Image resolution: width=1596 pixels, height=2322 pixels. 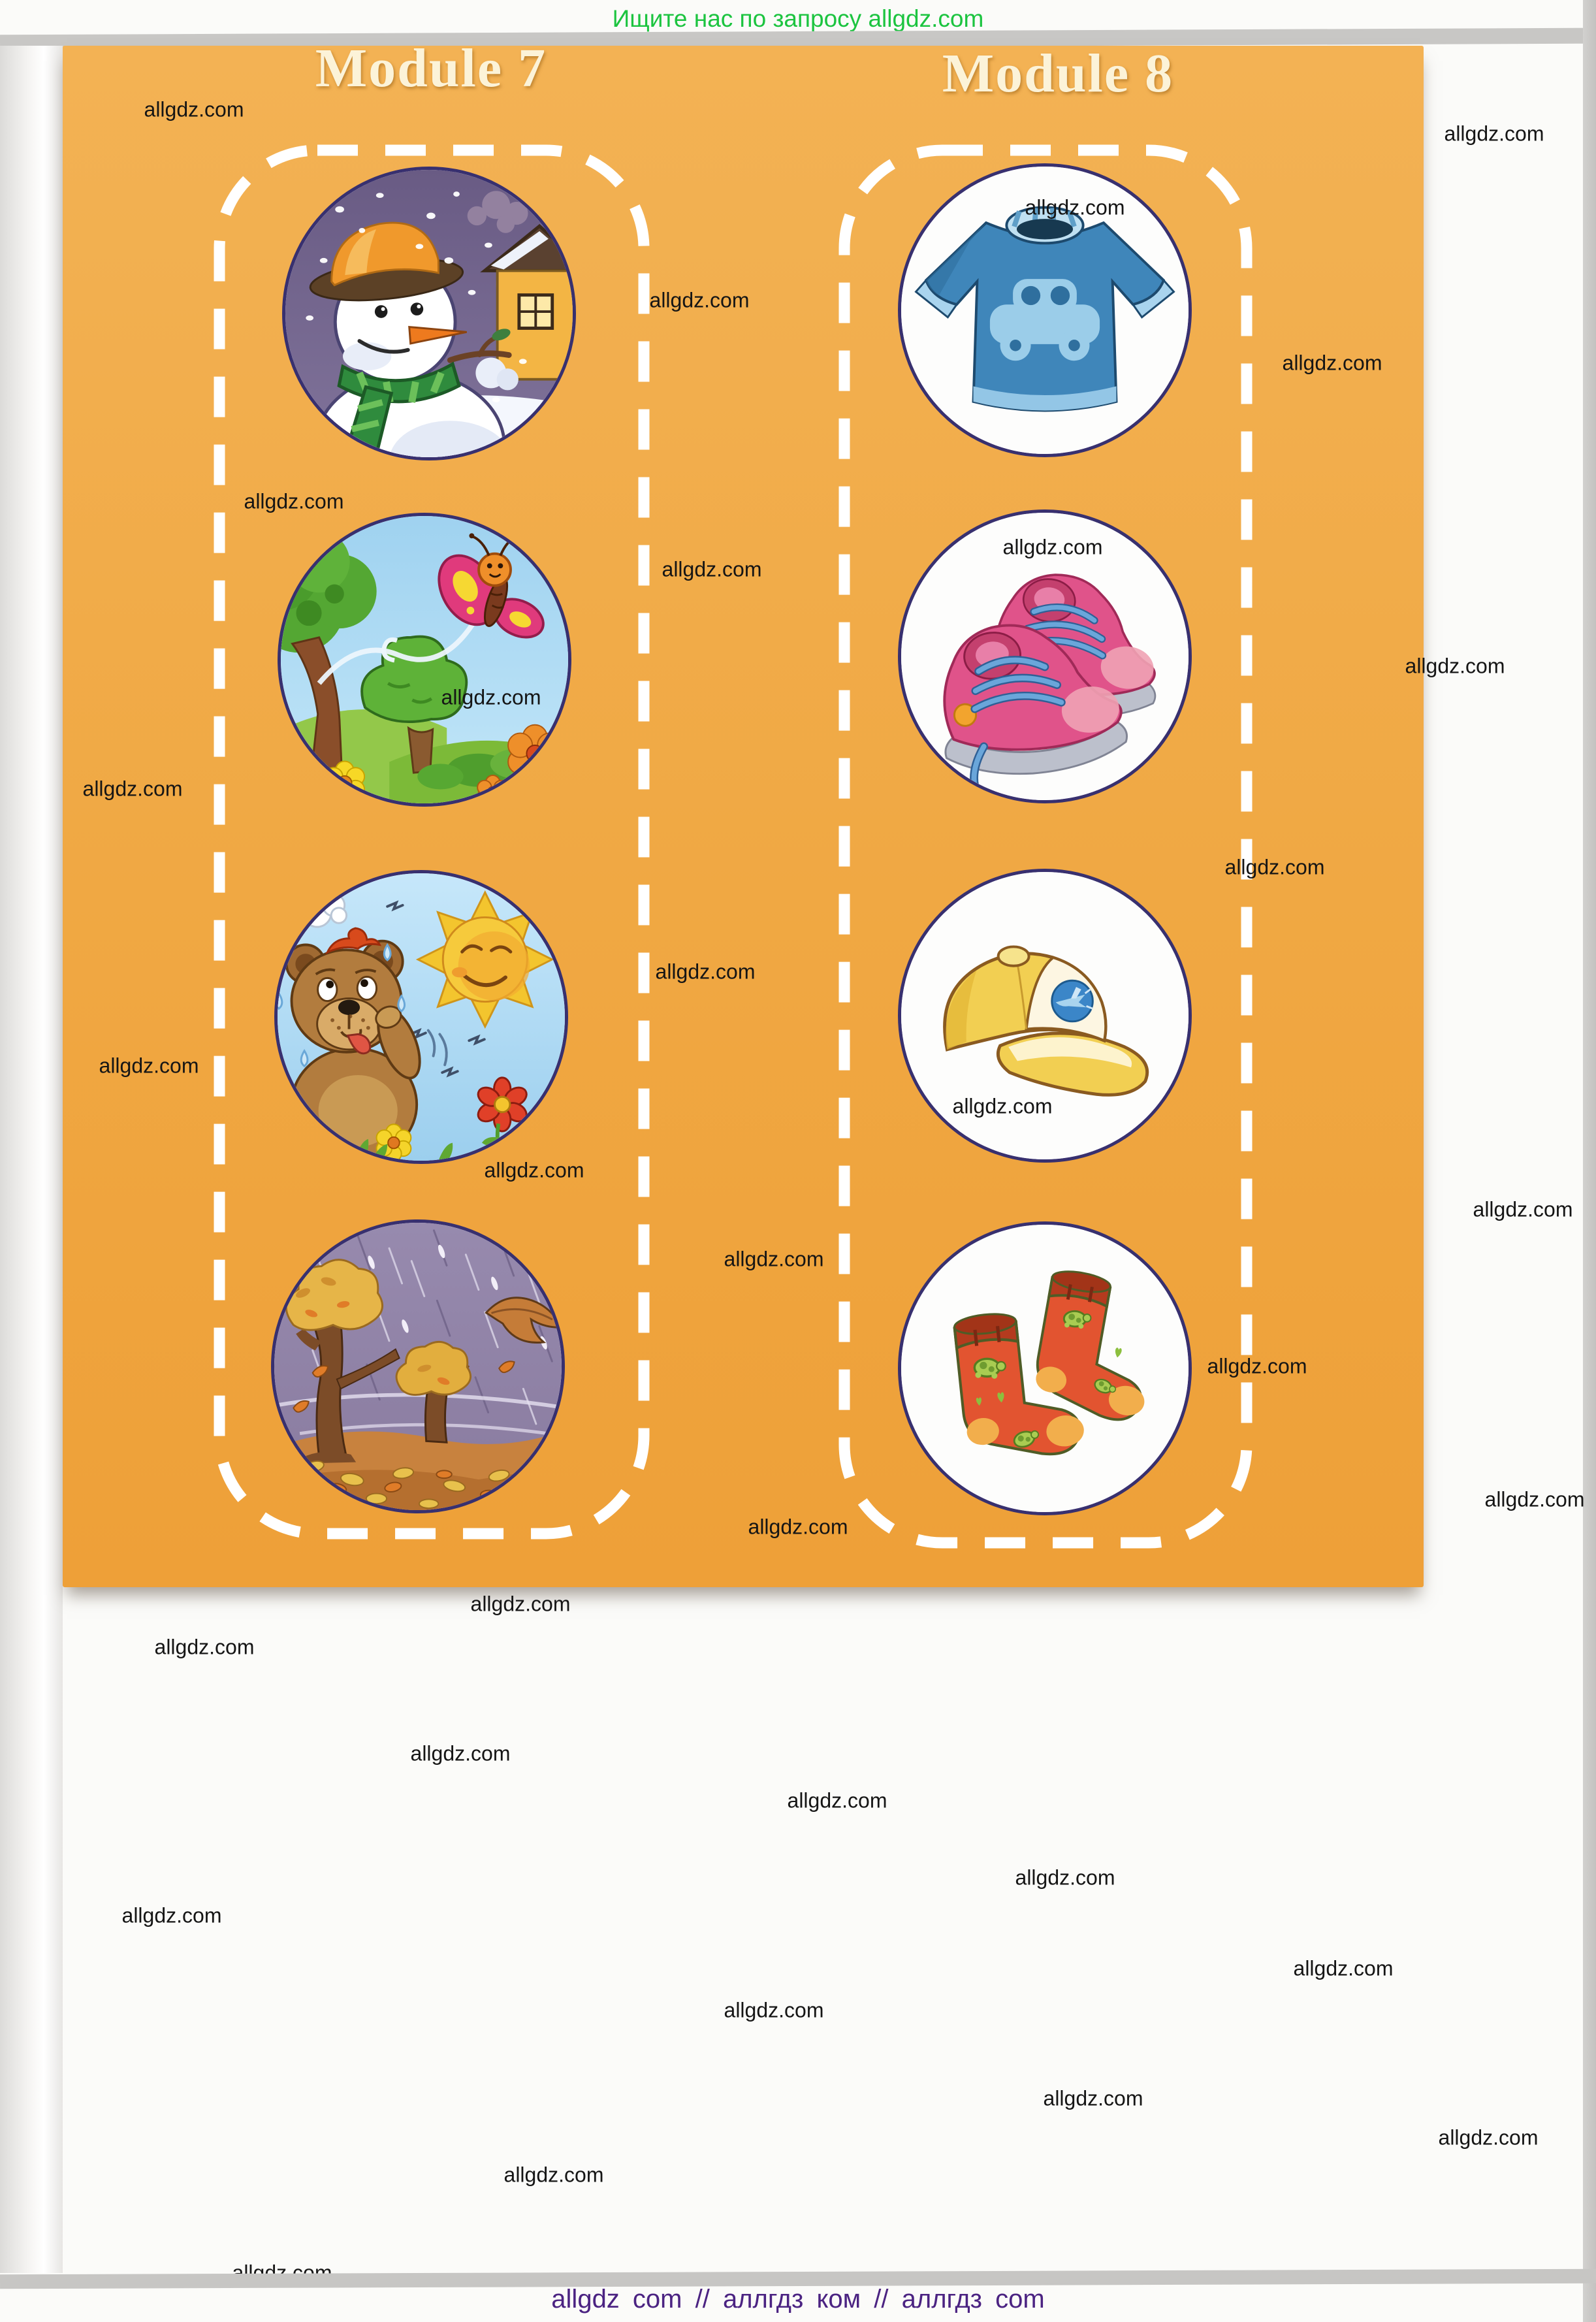 What do you see at coordinates (1035, 712) in the screenshot?
I see `shoe-icon` at bounding box center [1035, 712].